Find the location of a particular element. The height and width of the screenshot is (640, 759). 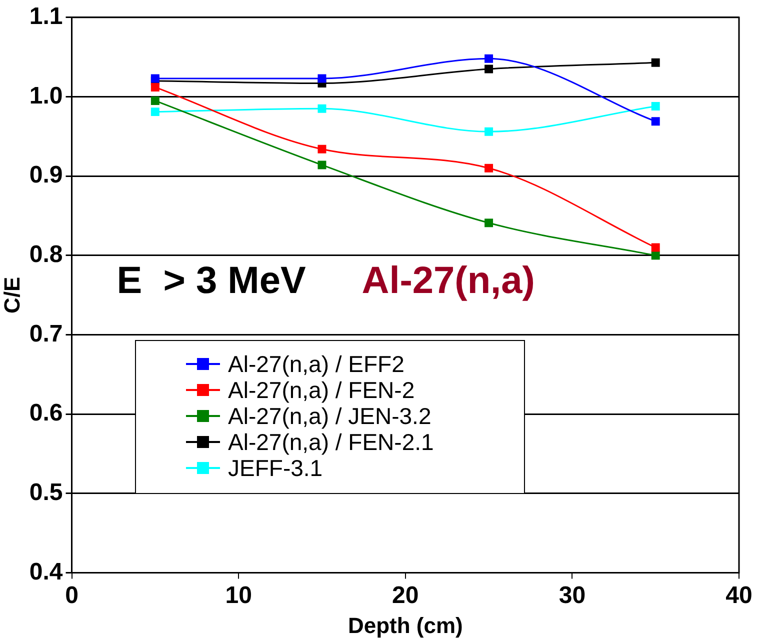

x-tick-label: 10 is located at coordinates (238, 595).